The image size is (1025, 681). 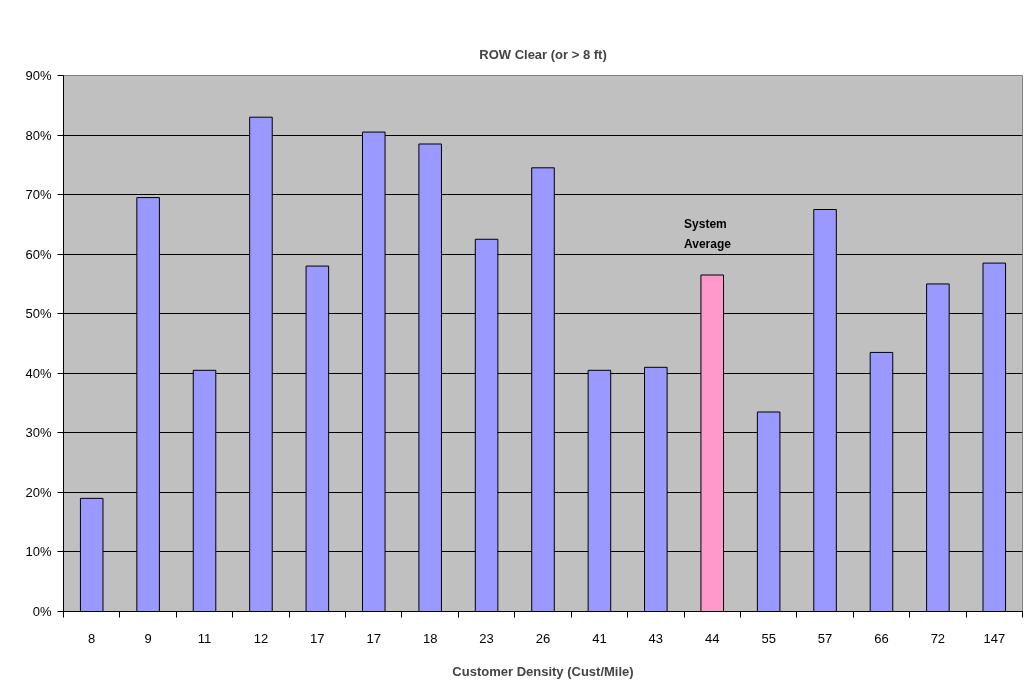 What do you see at coordinates (38, 373) in the screenshot?
I see `y-tick-label: 40%` at bounding box center [38, 373].